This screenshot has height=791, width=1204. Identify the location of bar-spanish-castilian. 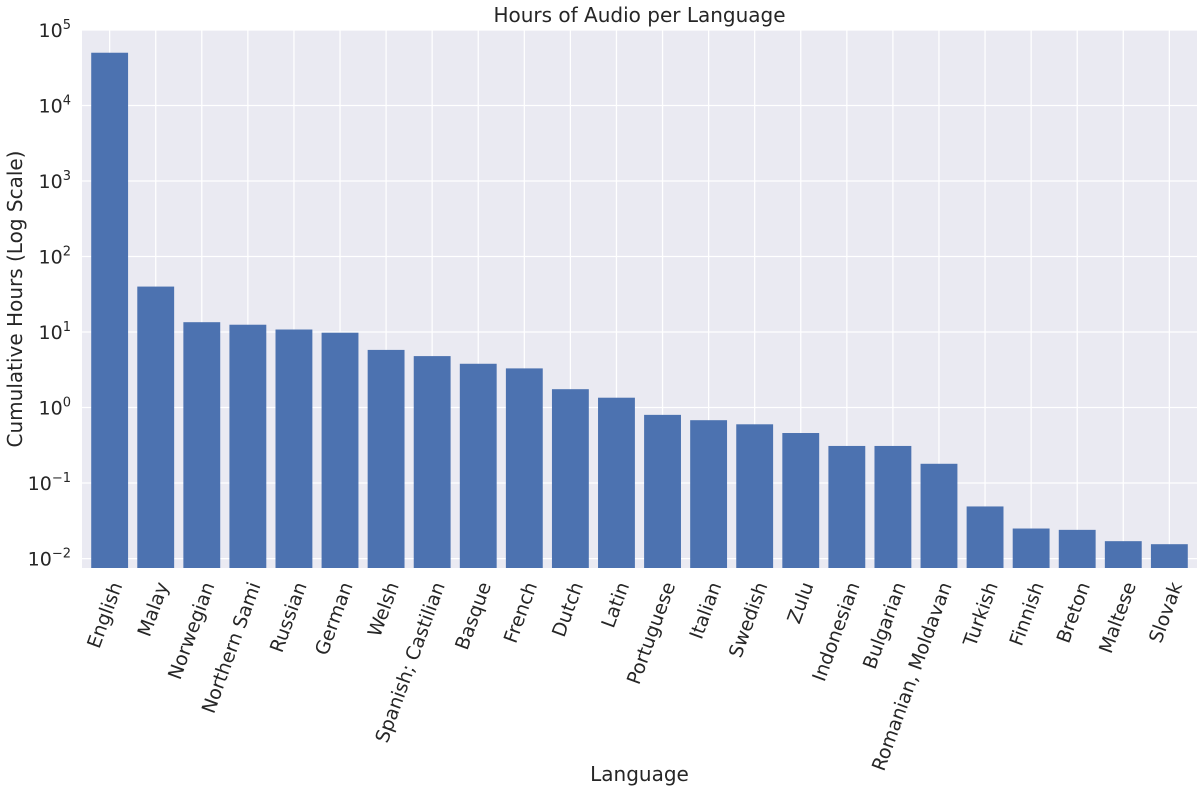
(432, 462).